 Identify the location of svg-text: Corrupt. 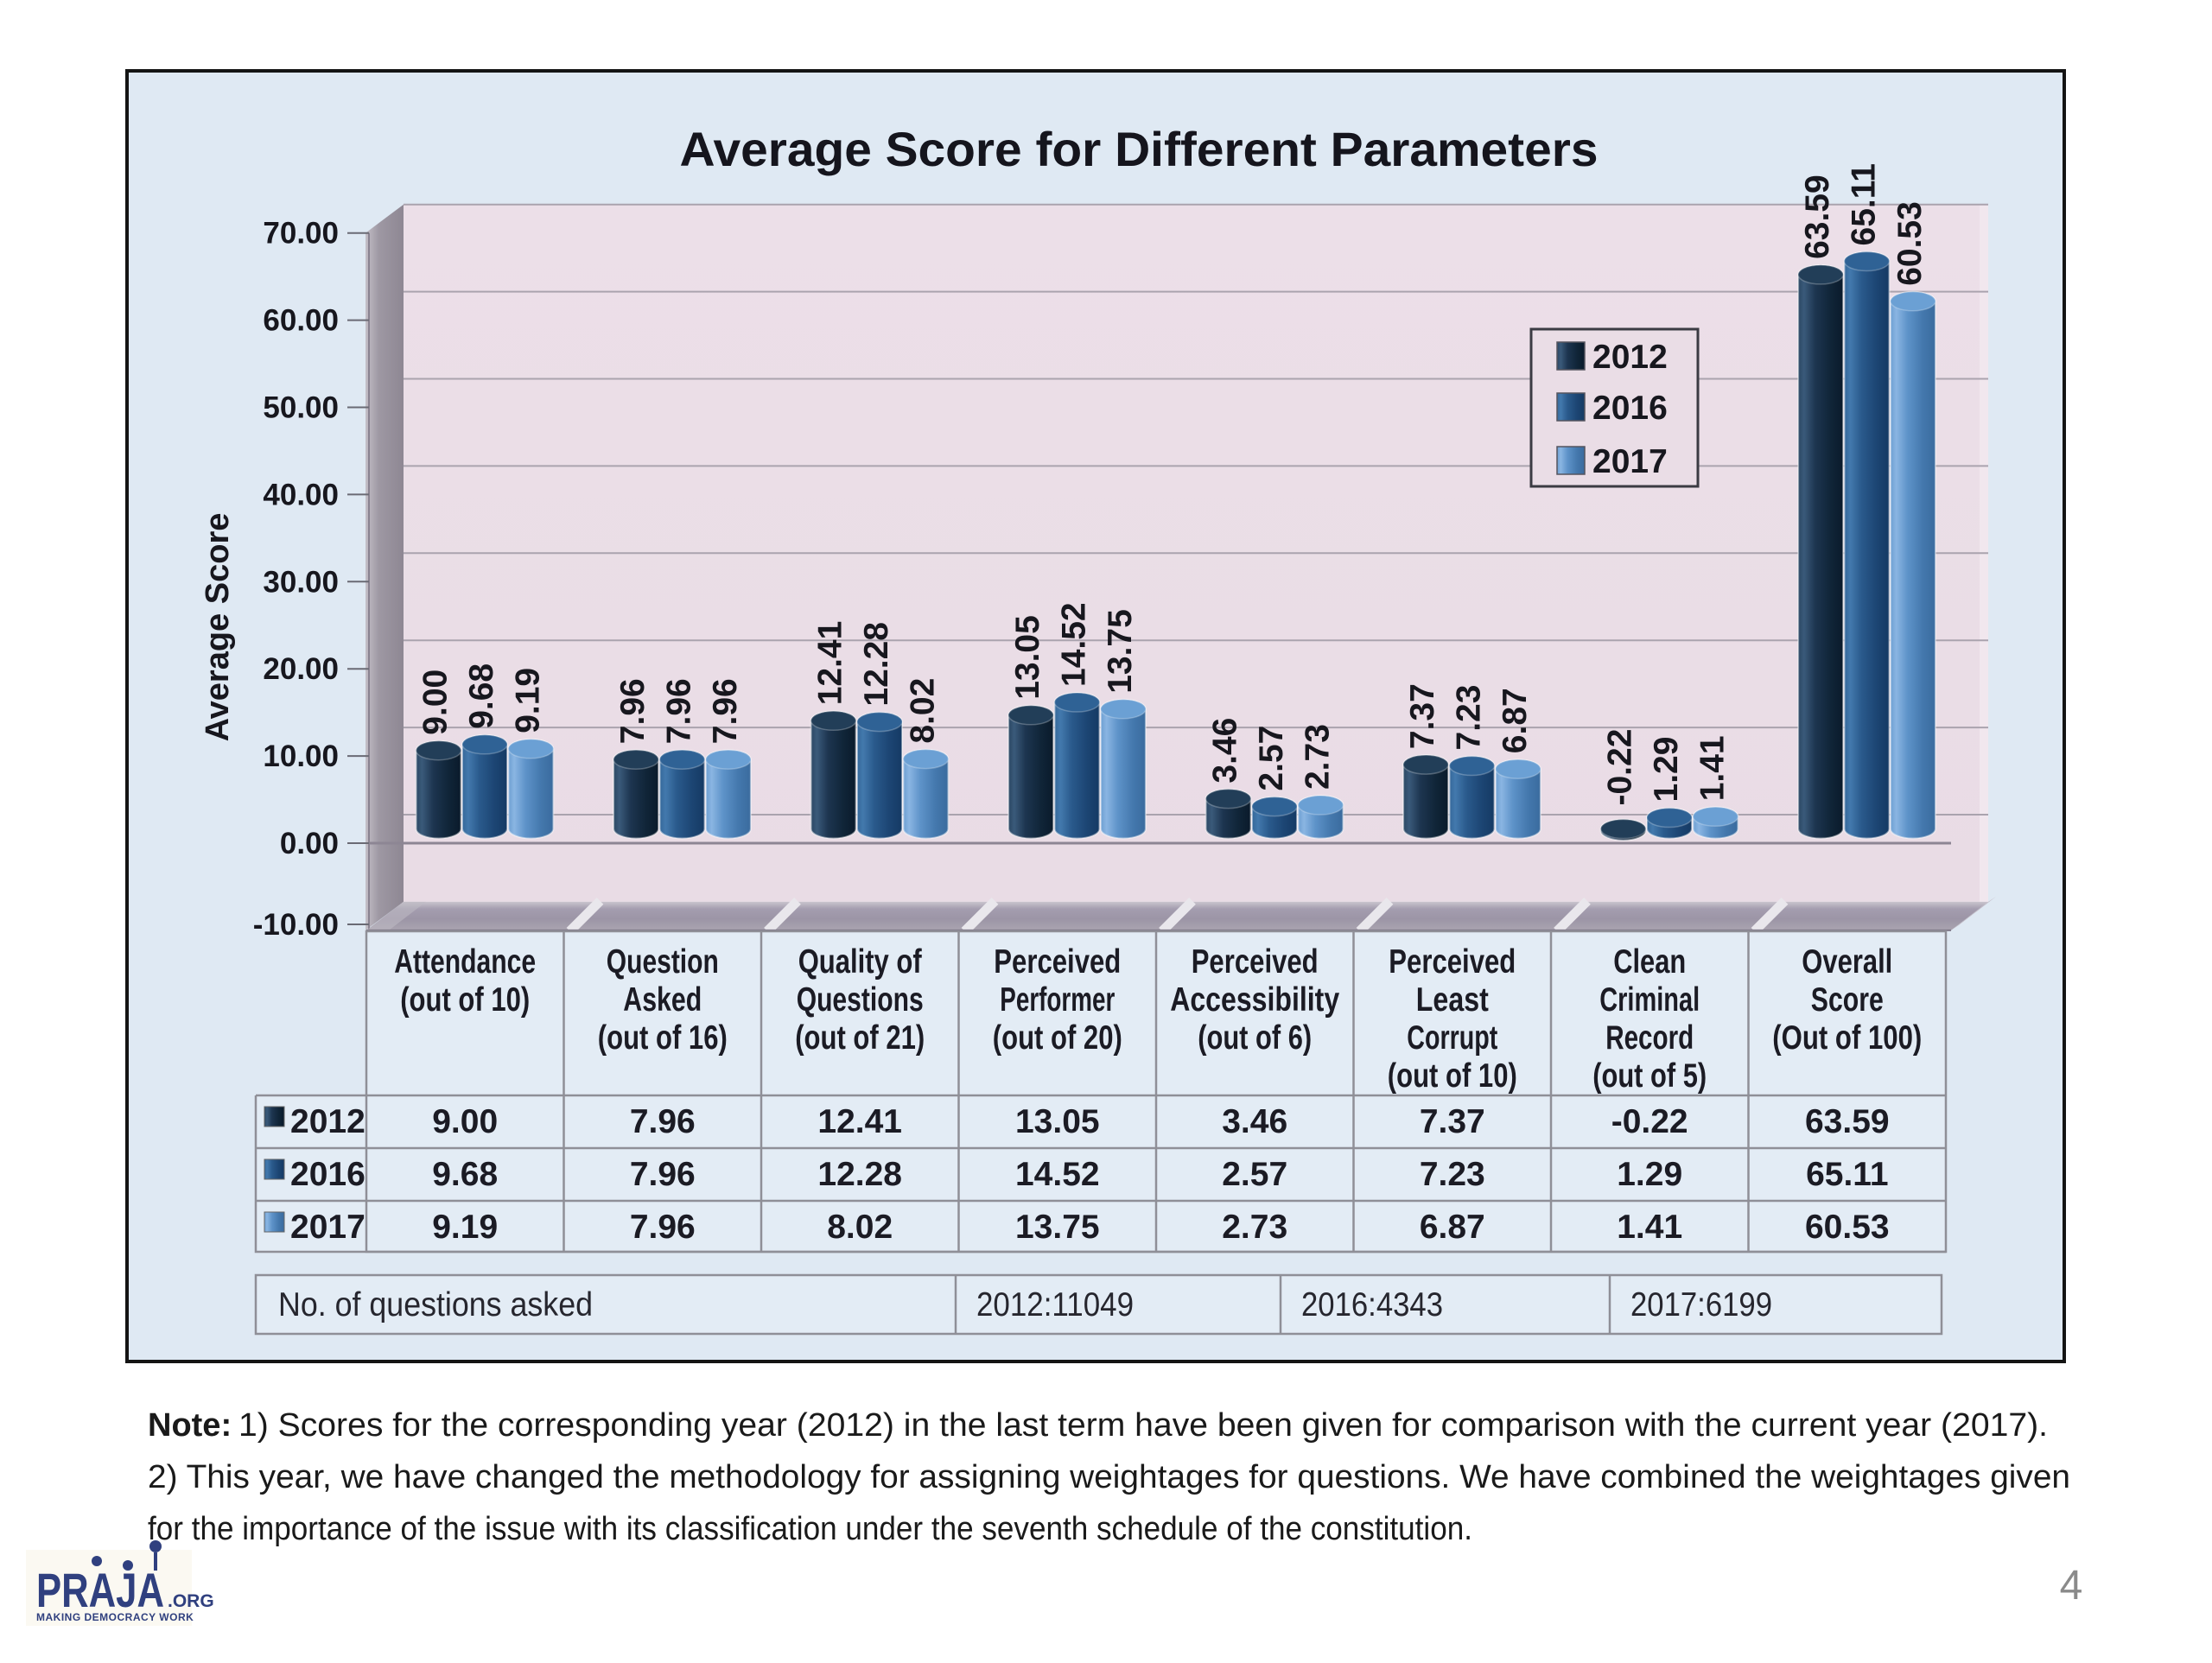
(1452, 1038).